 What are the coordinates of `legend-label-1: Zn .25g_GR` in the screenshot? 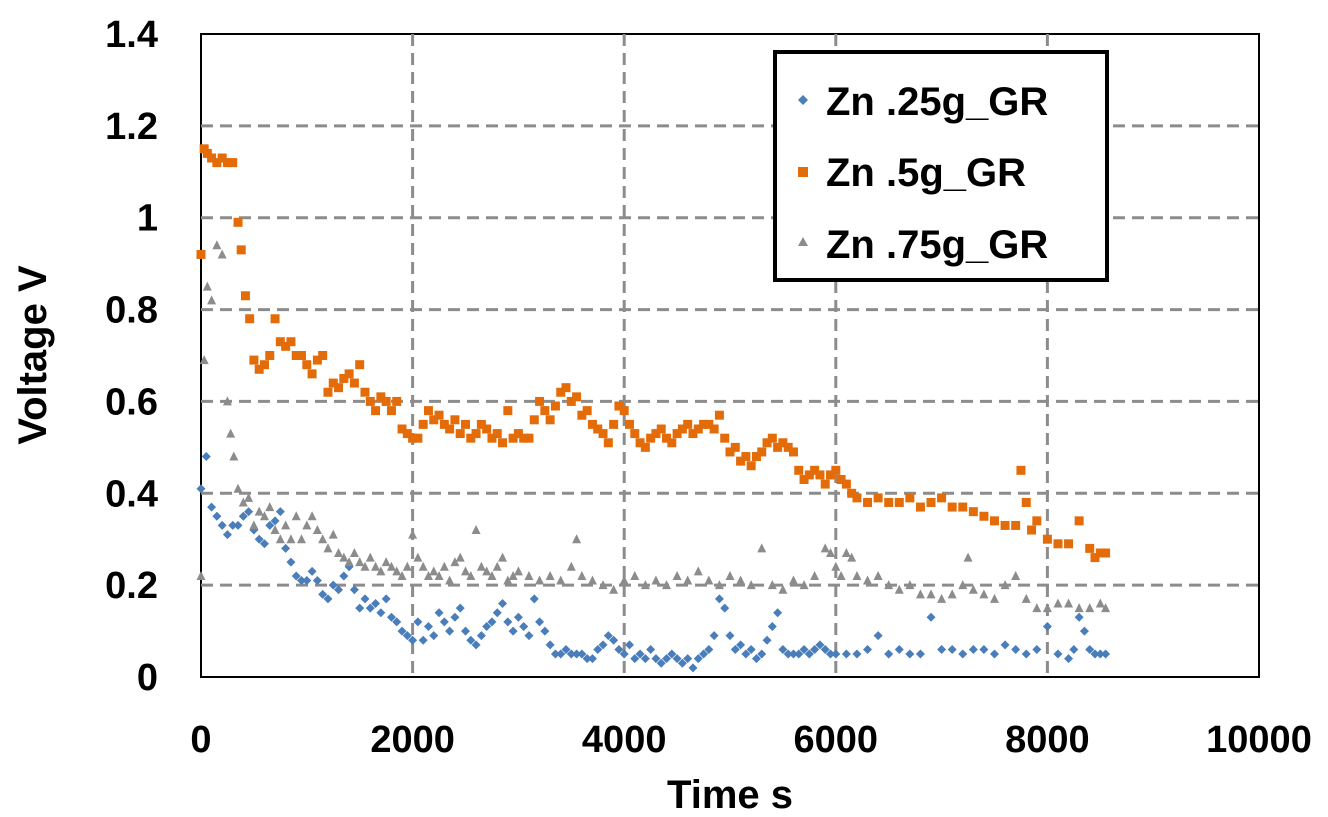 It's located at (937, 102).